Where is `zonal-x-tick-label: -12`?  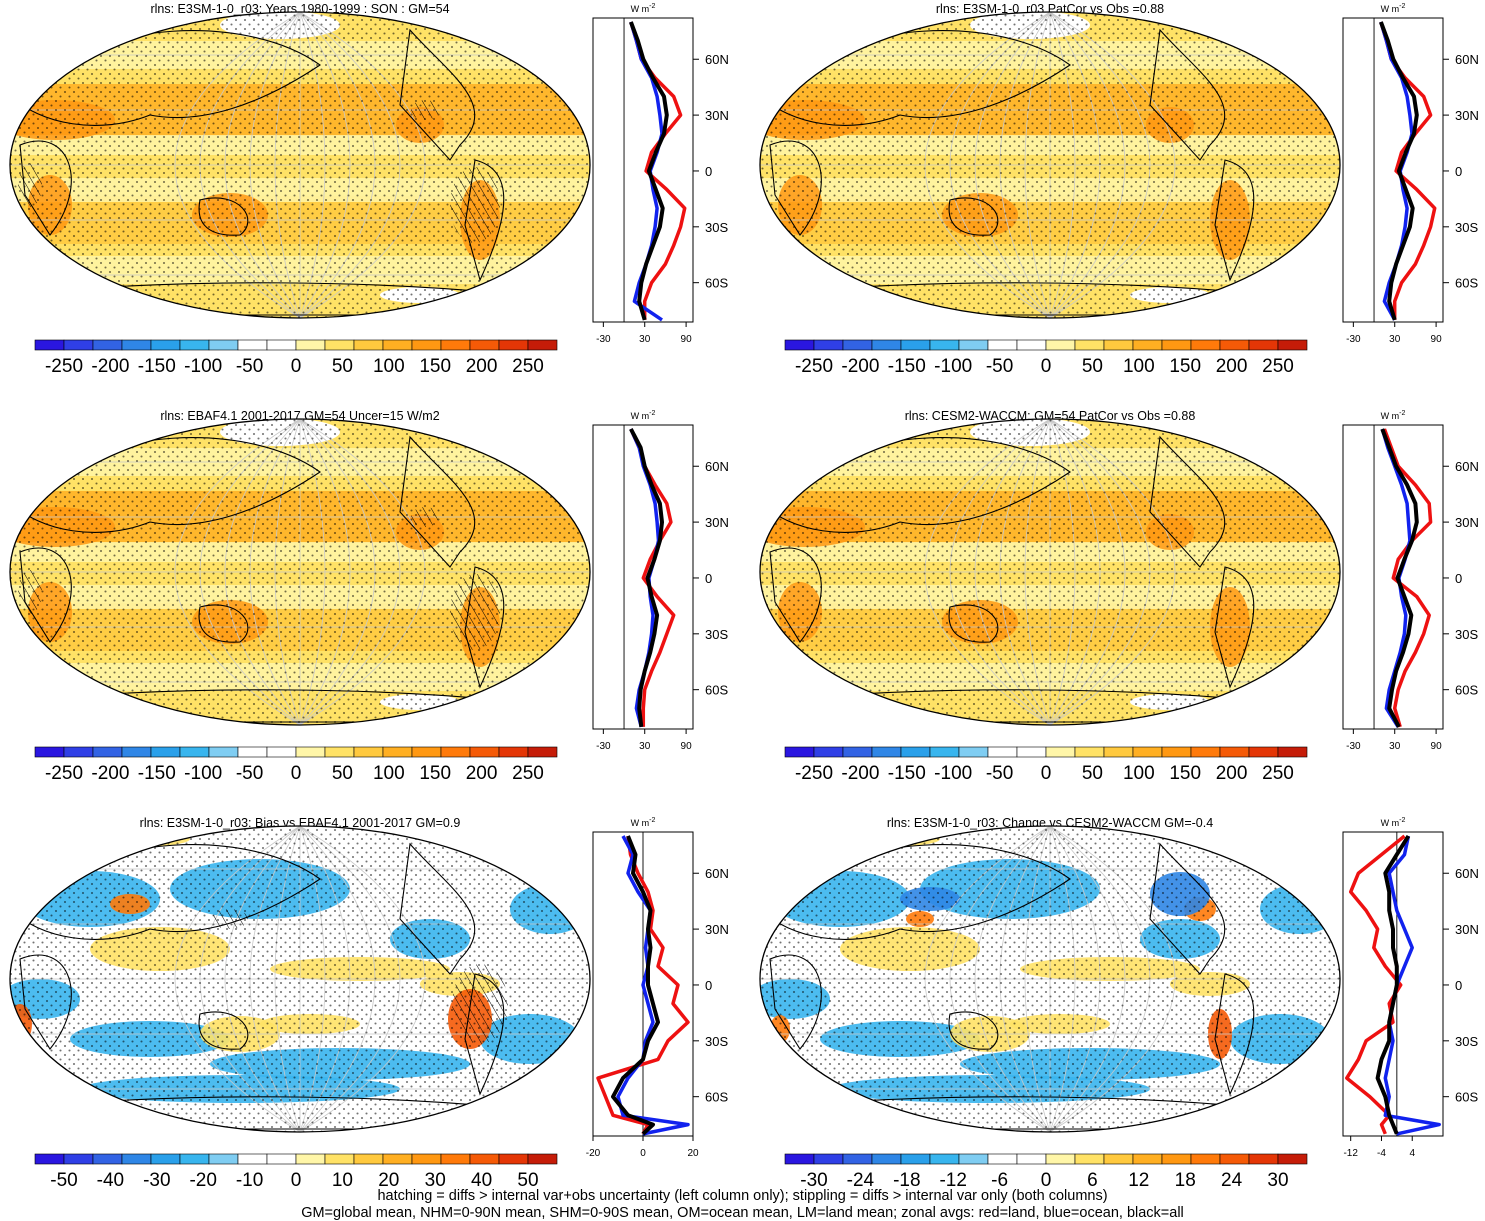 zonal-x-tick-label: -12 is located at coordinates (1350, 1153).